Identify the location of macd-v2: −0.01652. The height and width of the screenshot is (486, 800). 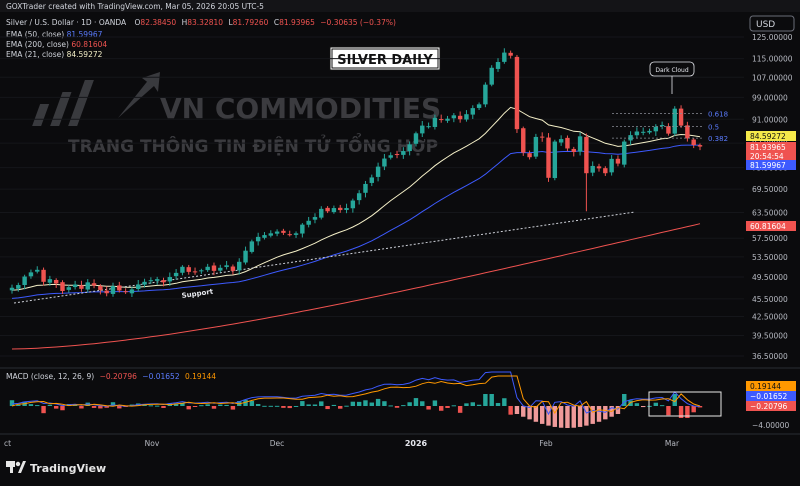
(161, 376).